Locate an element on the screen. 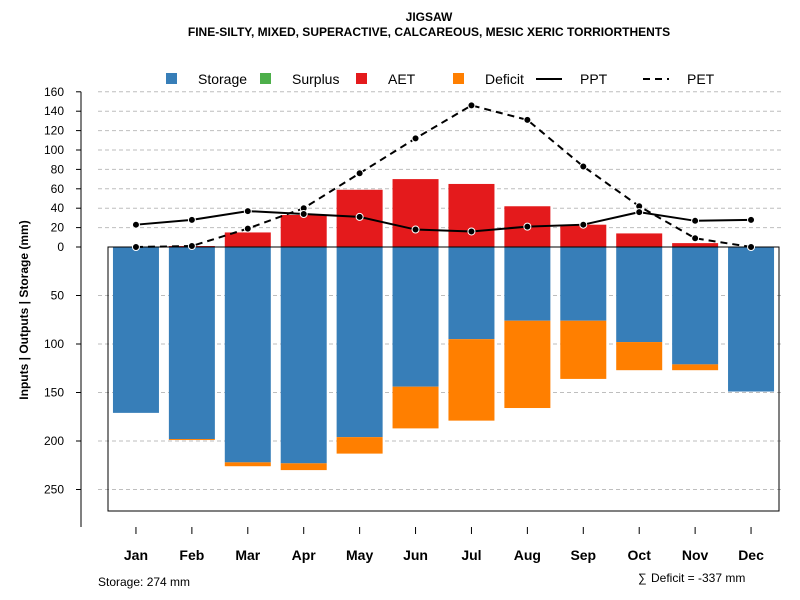  x-tick-label: Oct is located at coordinates (640, 555).